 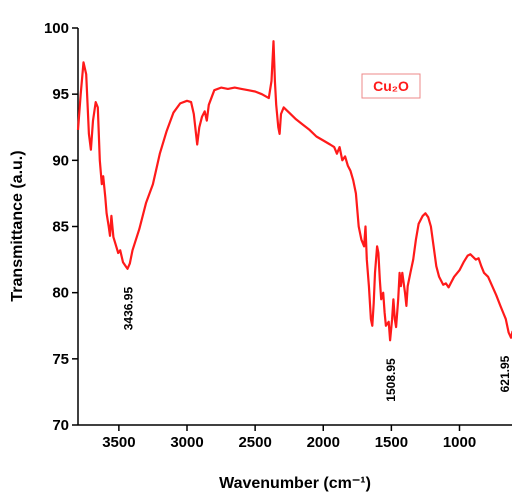 What do you see at coordinates (60, 359) in the screenshot?
I see `y-tick-label: 75` at bounding box center [60, 359].